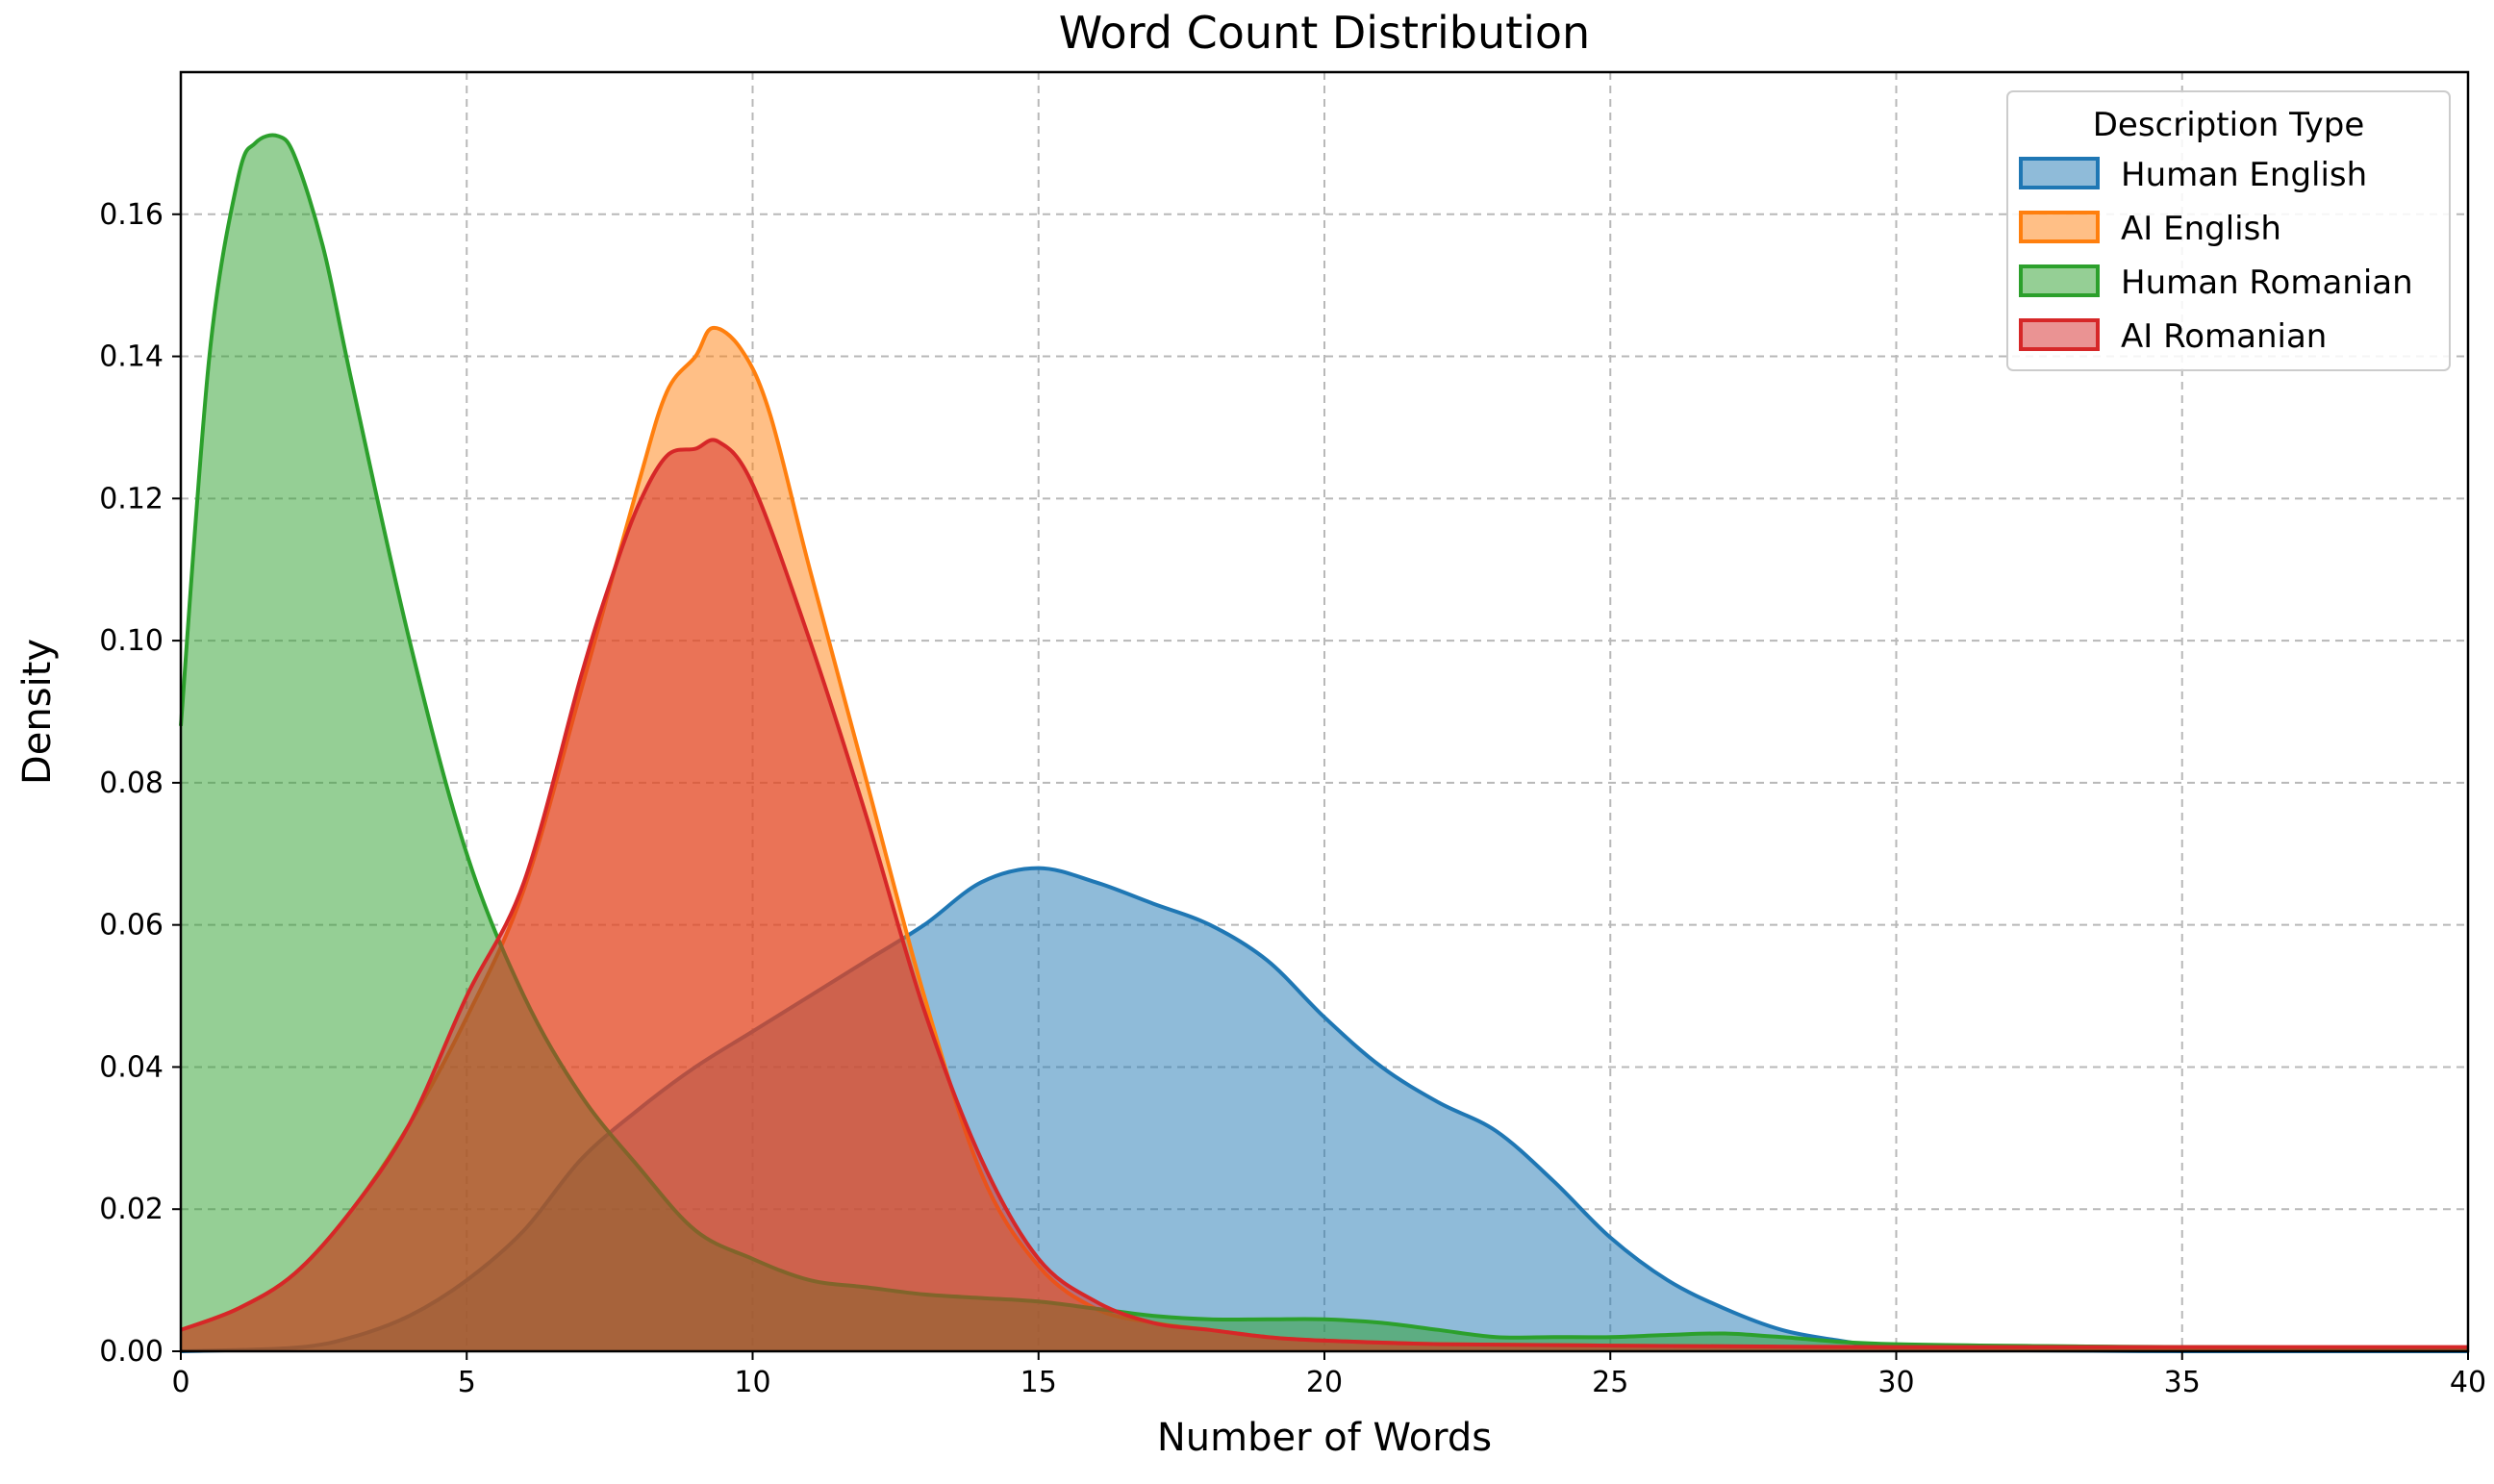 This screenshot has height=1484, width=2494. What do you see at coordinates (2224, 337) in the screenshot?
I see `legend-label-ai-romanian: AI Romanian` at bounding box center [2224, 337].